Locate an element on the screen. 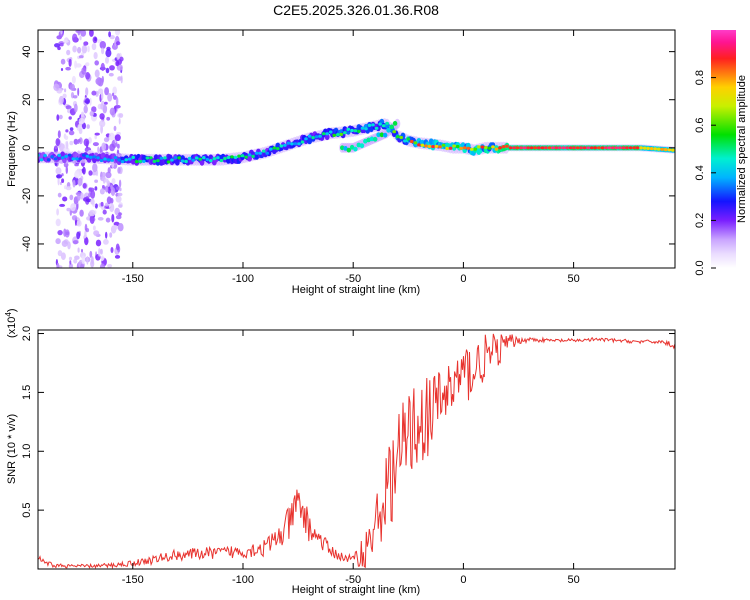  ridge-outer is located at coordinates (327, 137).